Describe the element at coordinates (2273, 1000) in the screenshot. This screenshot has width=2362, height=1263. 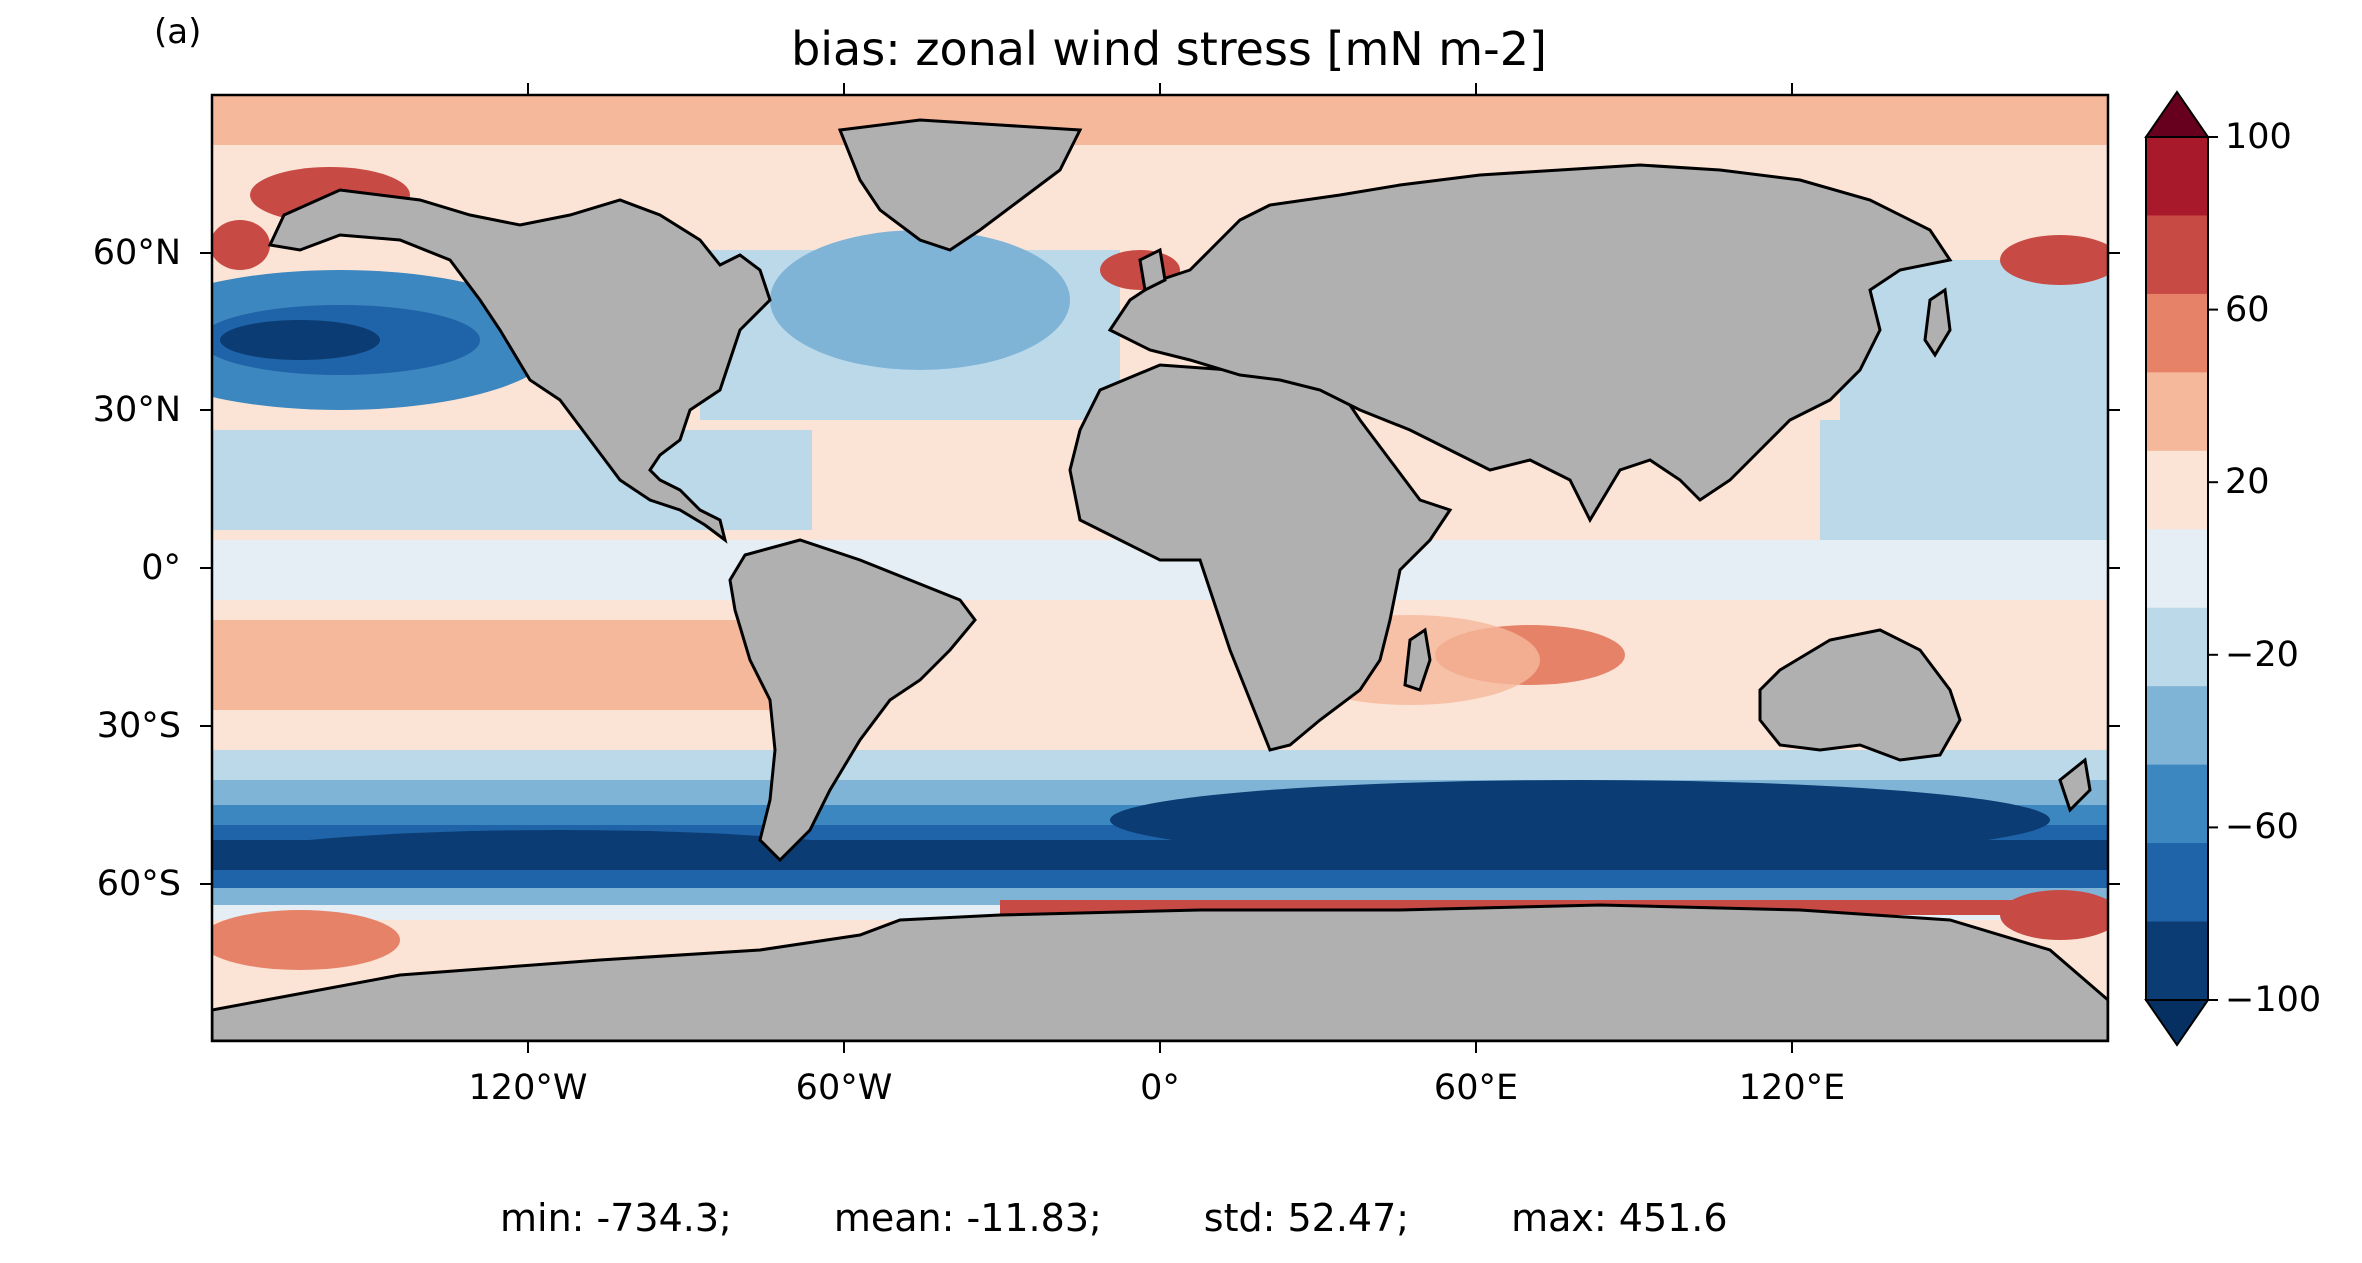
I see `colorbar-tick-label: −100` at that location.